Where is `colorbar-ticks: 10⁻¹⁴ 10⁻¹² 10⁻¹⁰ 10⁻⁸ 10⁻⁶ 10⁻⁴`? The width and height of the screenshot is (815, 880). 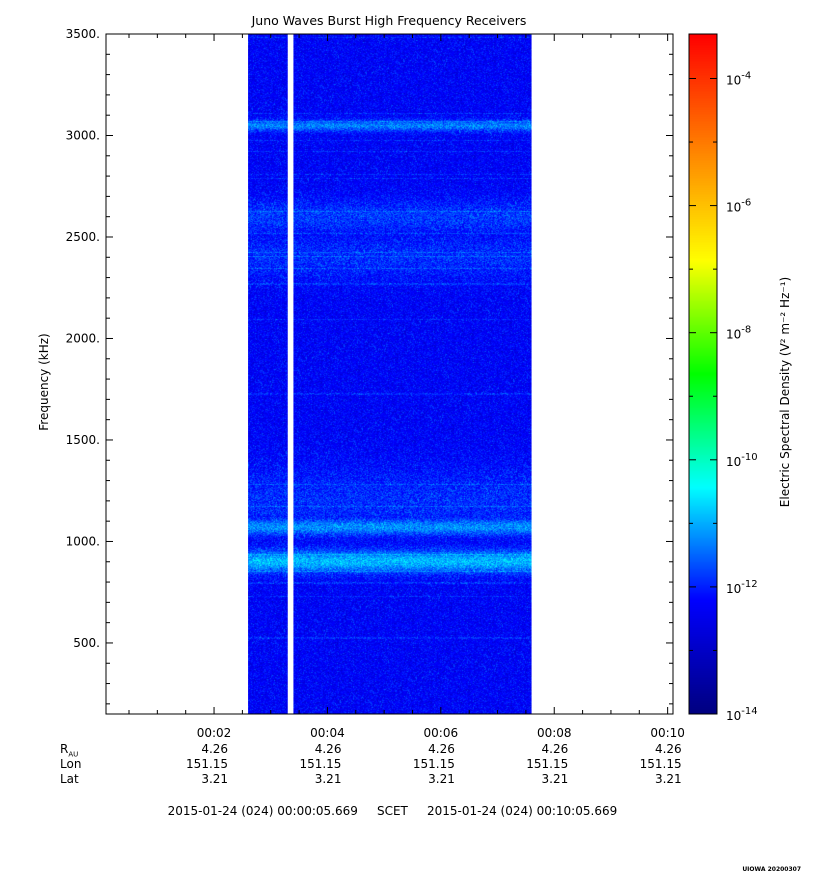 colorbar-ticks: 10⁻¹⁴ 10⁻¹² 10⁻¹⁰ 10⁻⁸ 10⁻⁶ 10⁻⁴ is located at coordinates (723, 396).